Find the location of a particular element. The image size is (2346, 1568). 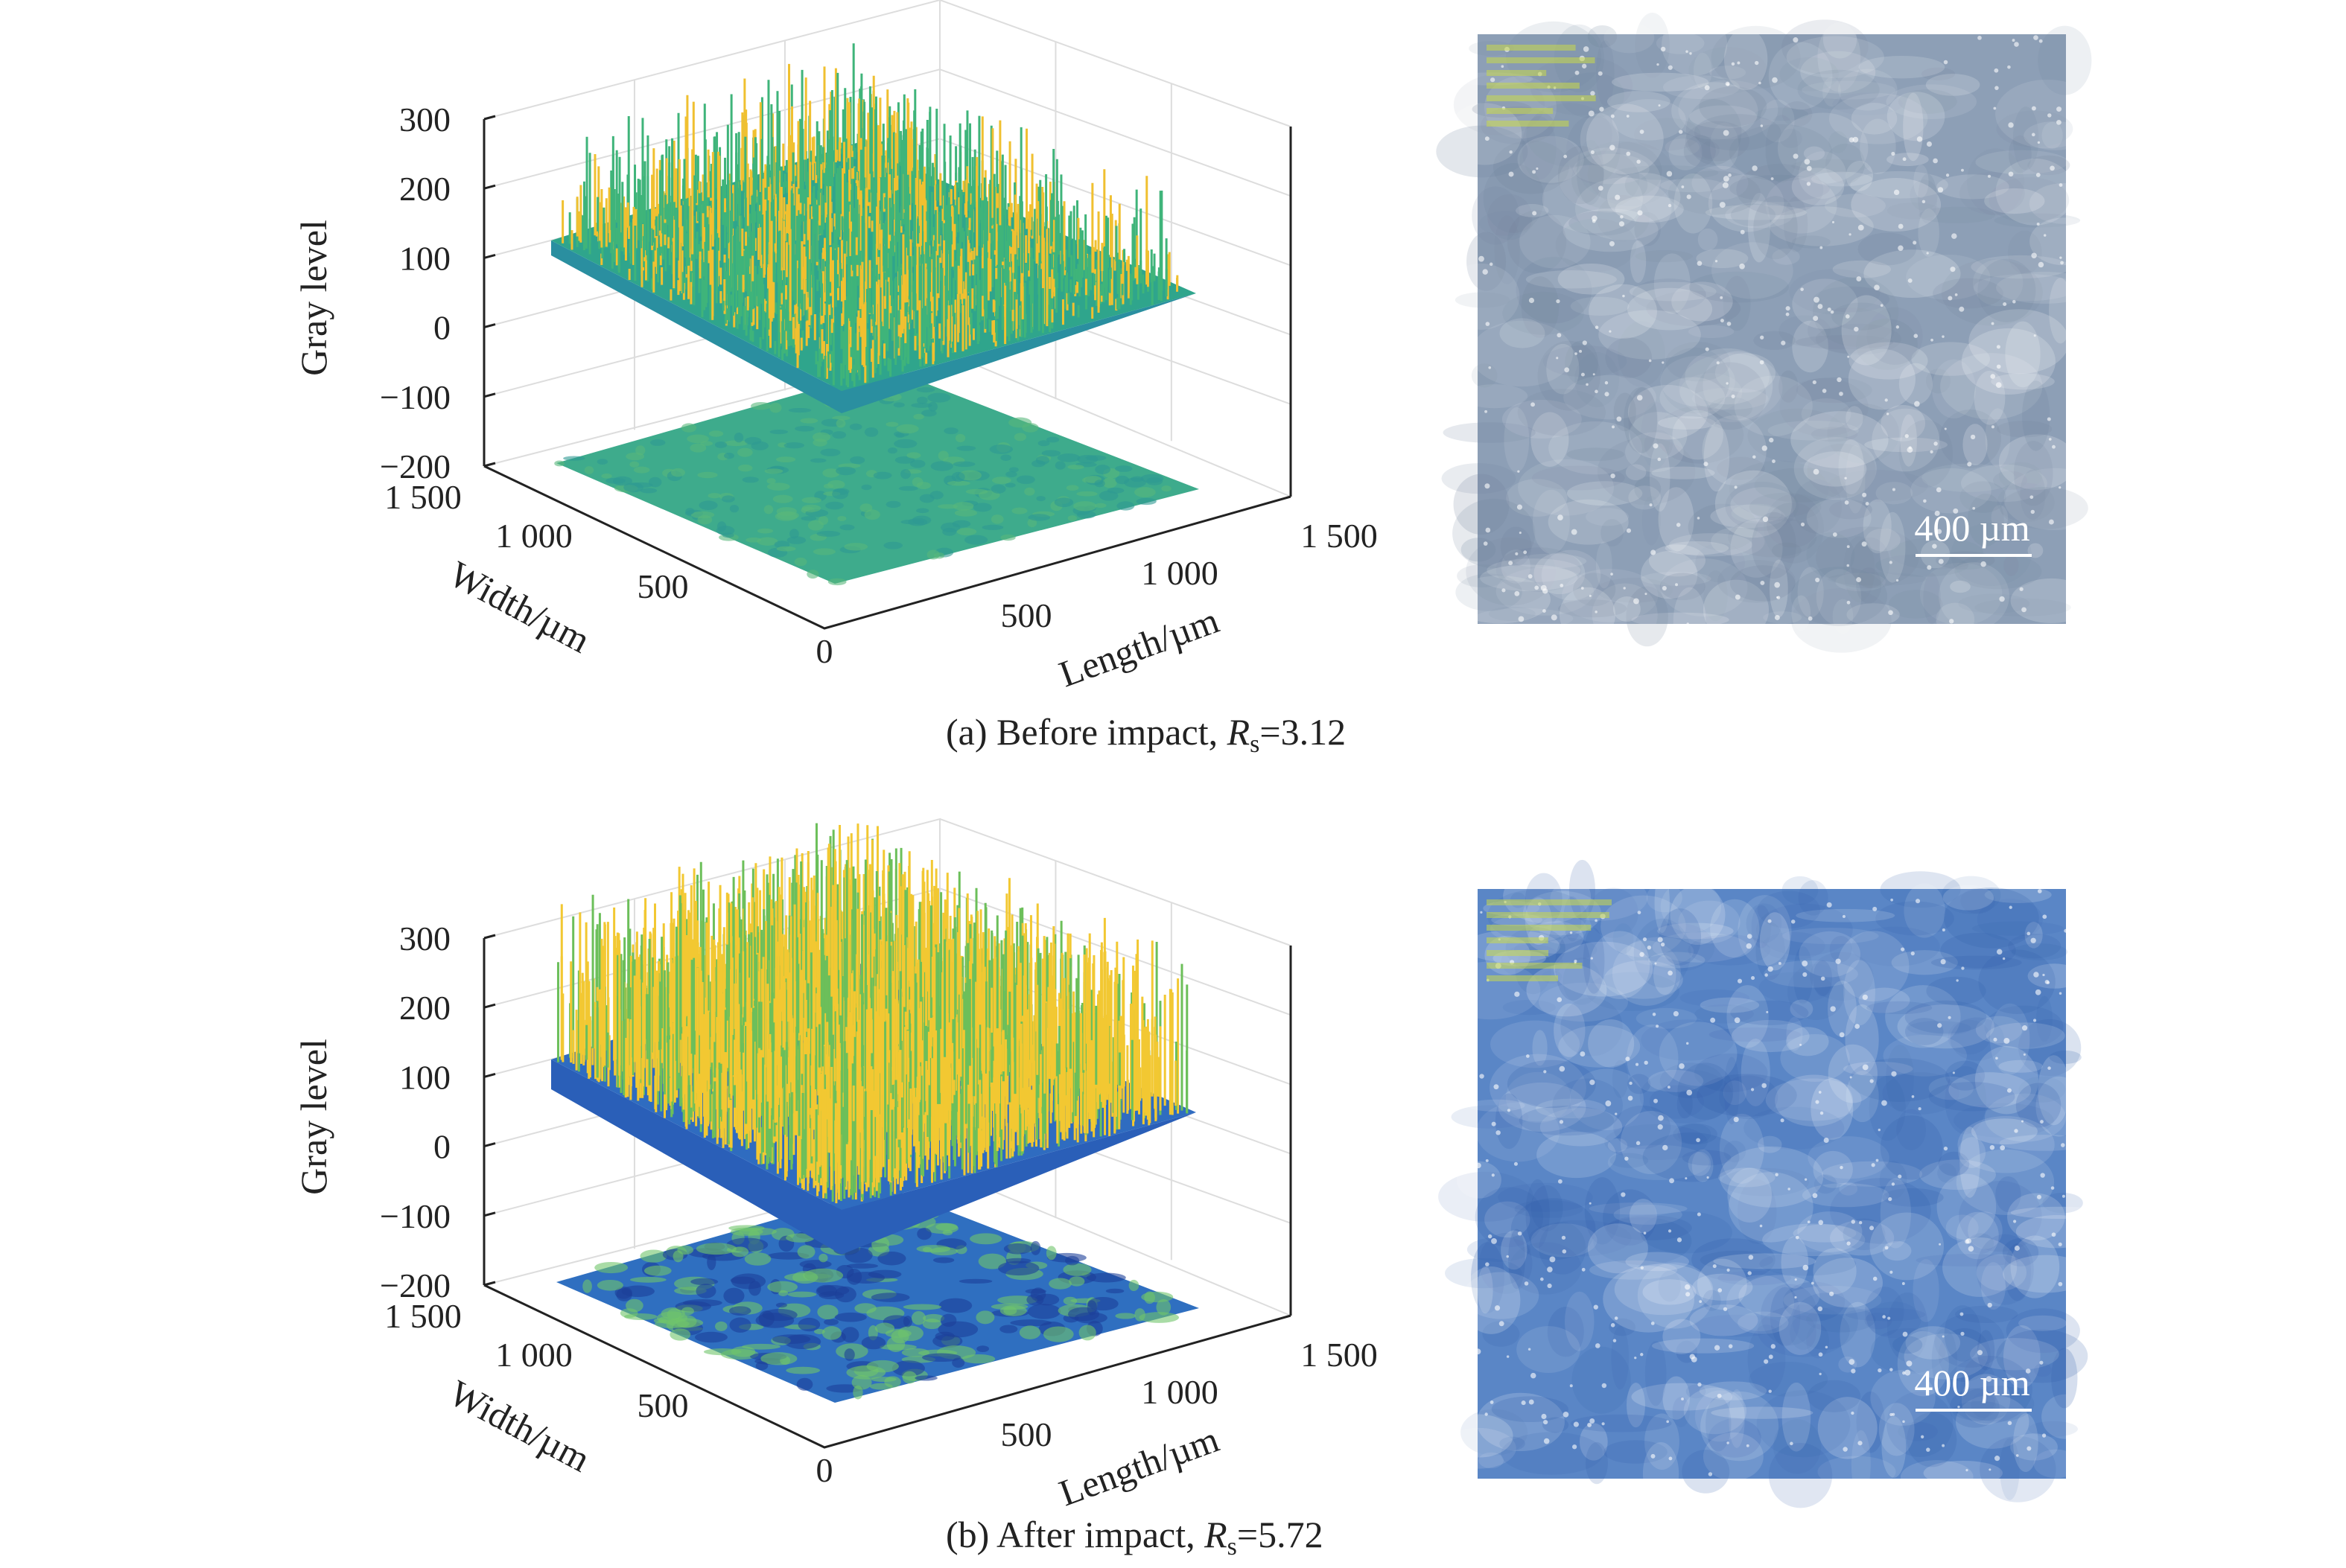

back-floor-edge is located at coordinates (1115, 1242).